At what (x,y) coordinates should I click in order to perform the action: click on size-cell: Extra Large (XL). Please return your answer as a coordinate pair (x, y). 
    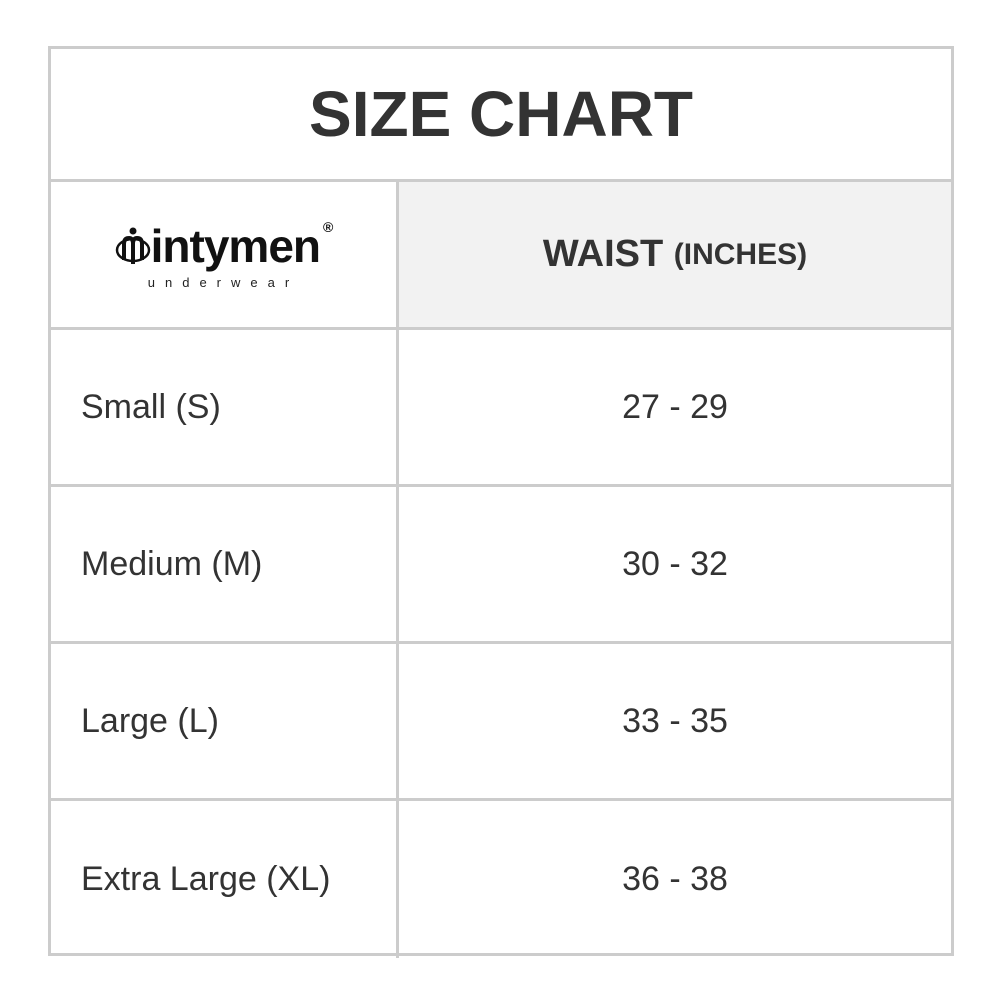
    Looking at the image, I should click on (225, 879).